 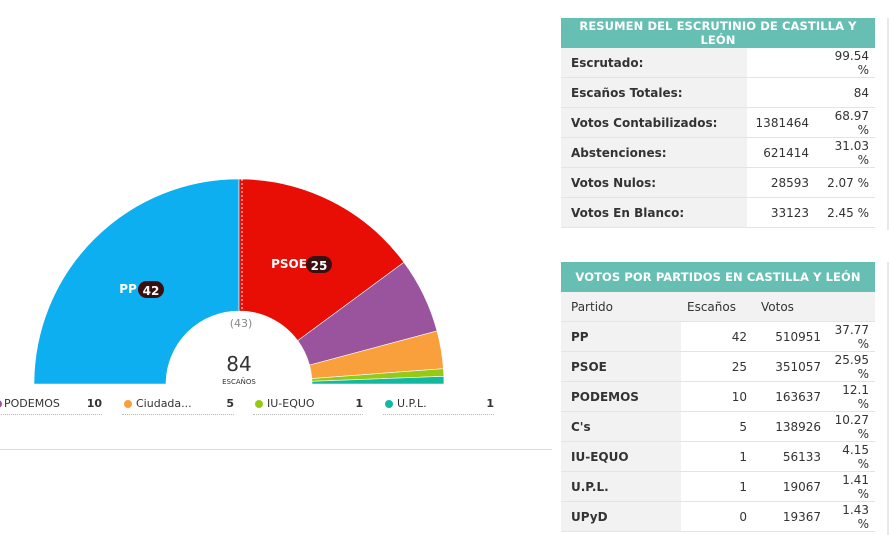 I want to click on segment-badge-psoe: 25, so click(x=319, y=264).